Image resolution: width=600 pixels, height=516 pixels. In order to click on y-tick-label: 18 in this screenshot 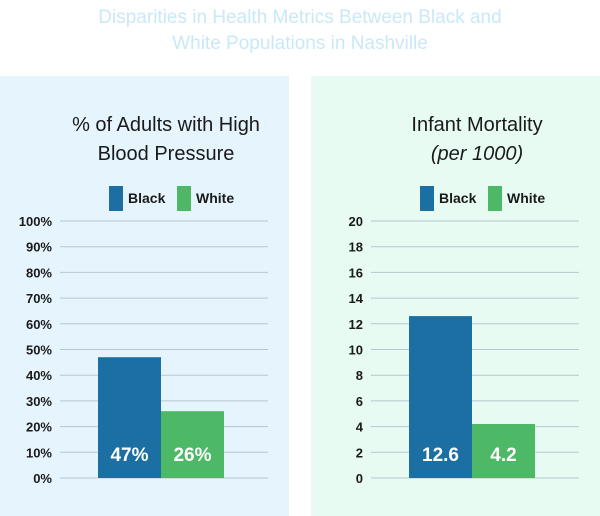, I will do `click(356, 247)`.